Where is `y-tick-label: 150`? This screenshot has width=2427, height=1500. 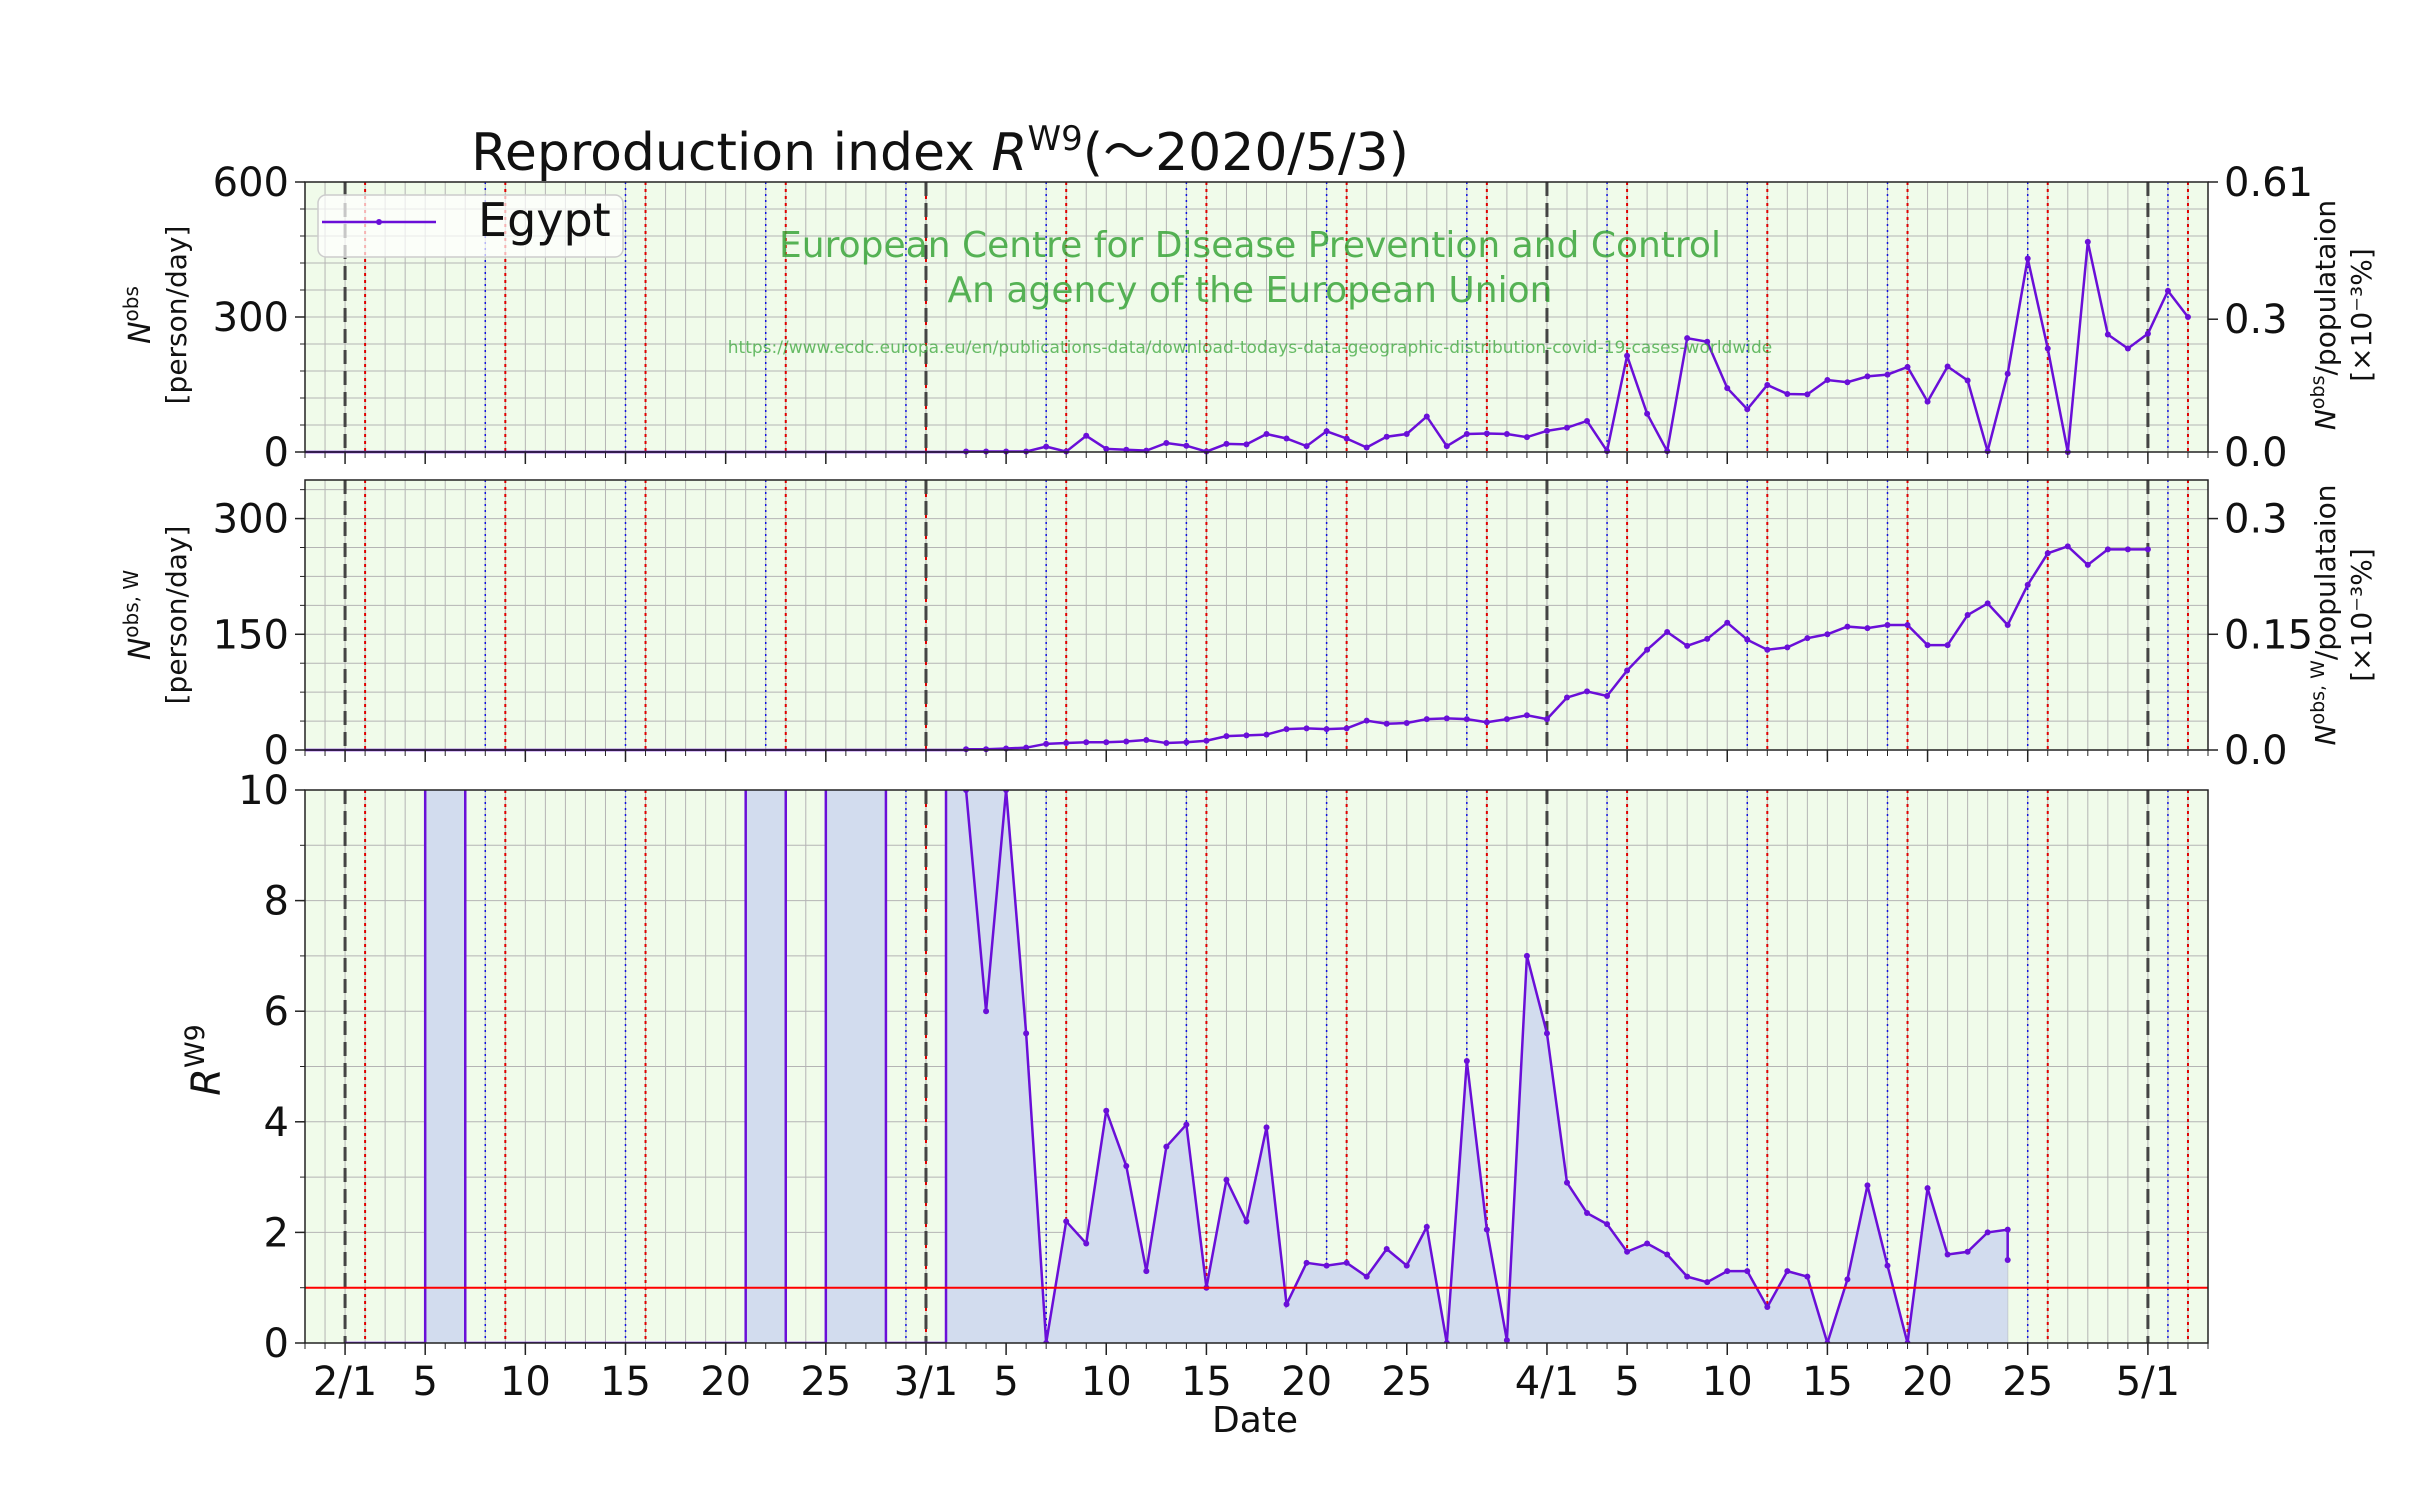 y-tick-label: 150 is located at coordinates (251, 635).